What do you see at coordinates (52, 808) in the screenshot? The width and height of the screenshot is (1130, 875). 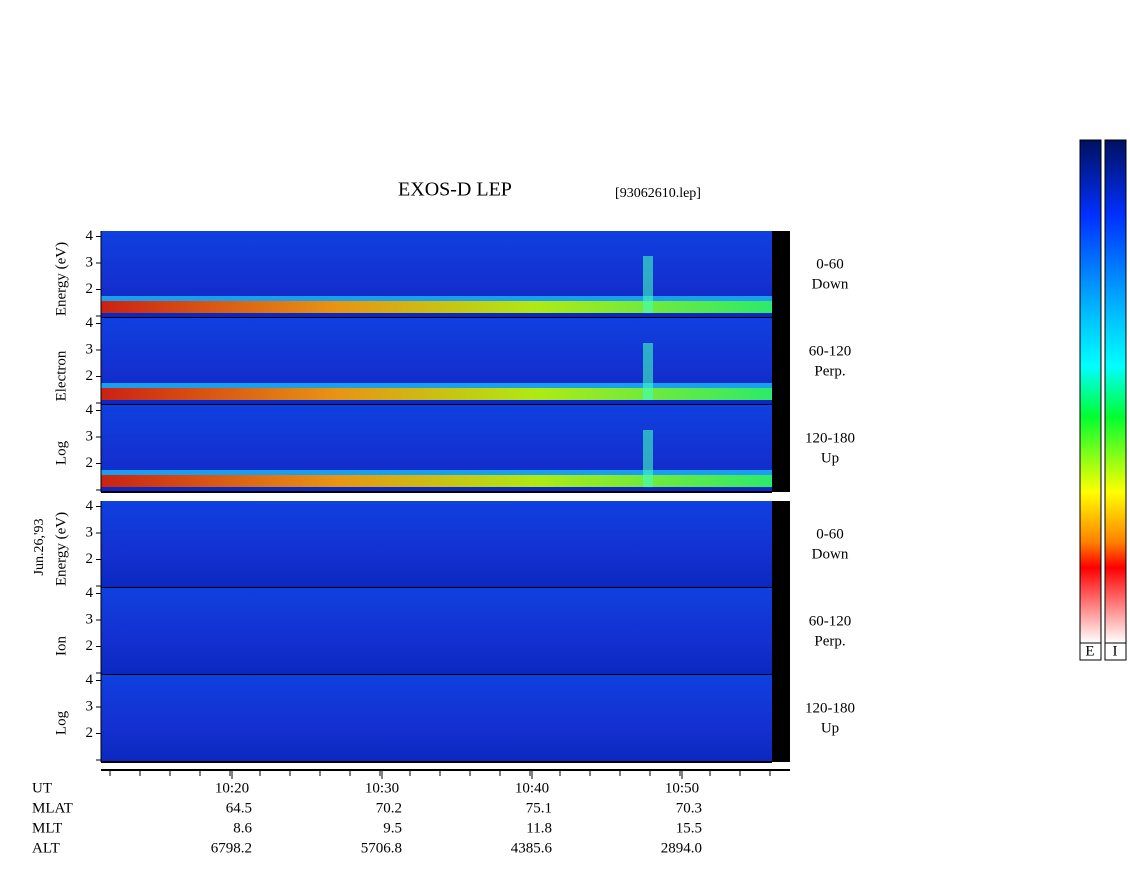 I see `row-label: MLAT` at bounding box center [52, 808].